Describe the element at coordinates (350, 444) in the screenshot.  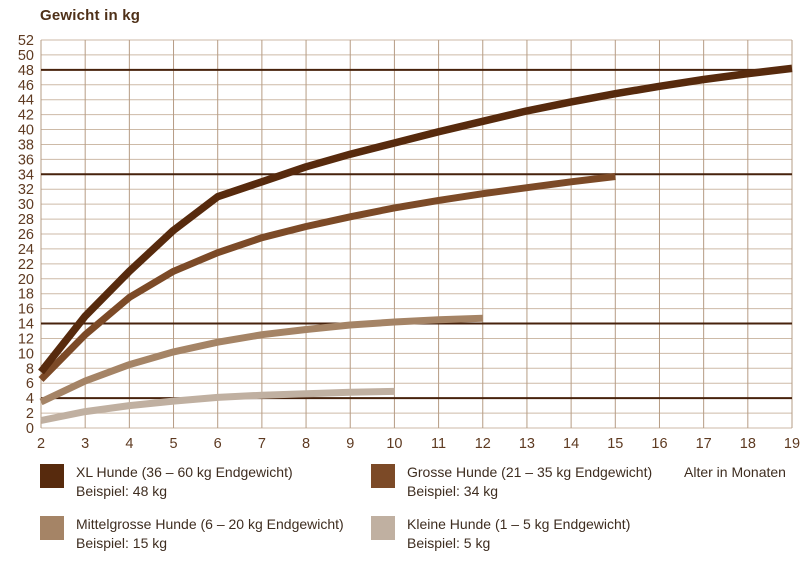
I see `x-tick-label: 9` at that location.